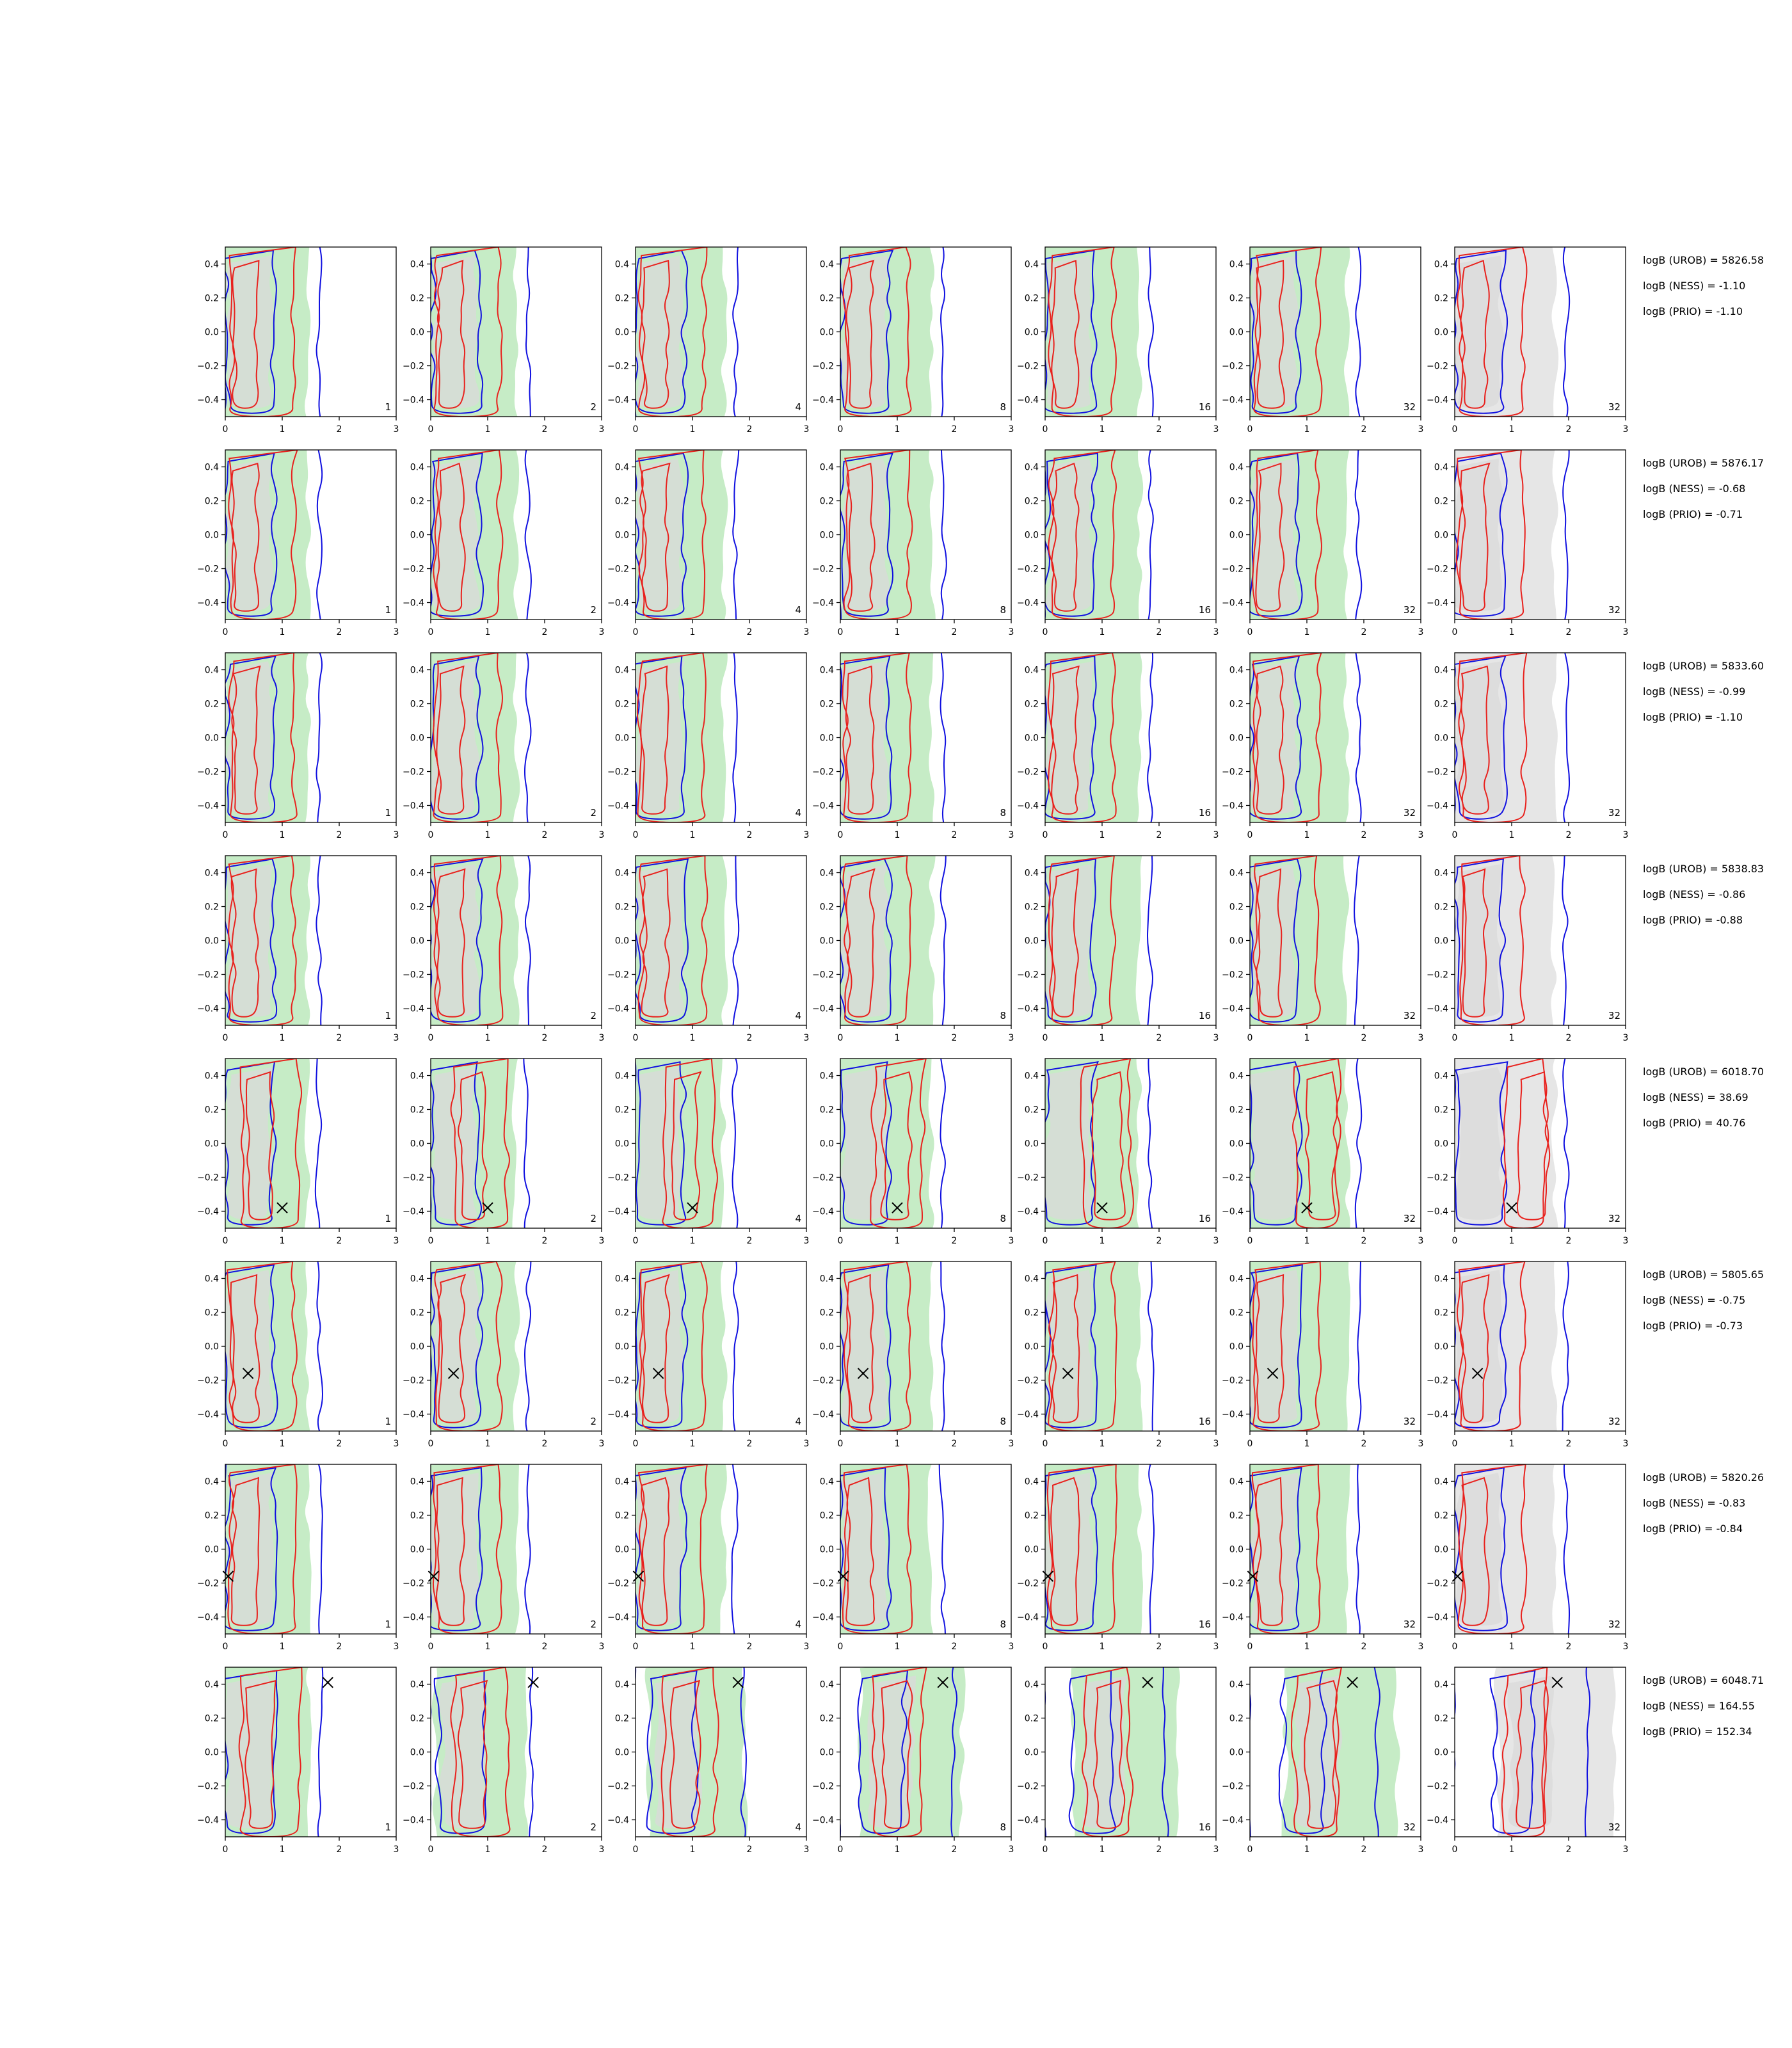  I want to click on panel-r3-c7: 0 1 2 3 0.4 0.2 0.0 −0.2 −0.4 32, so click(1527, 746).